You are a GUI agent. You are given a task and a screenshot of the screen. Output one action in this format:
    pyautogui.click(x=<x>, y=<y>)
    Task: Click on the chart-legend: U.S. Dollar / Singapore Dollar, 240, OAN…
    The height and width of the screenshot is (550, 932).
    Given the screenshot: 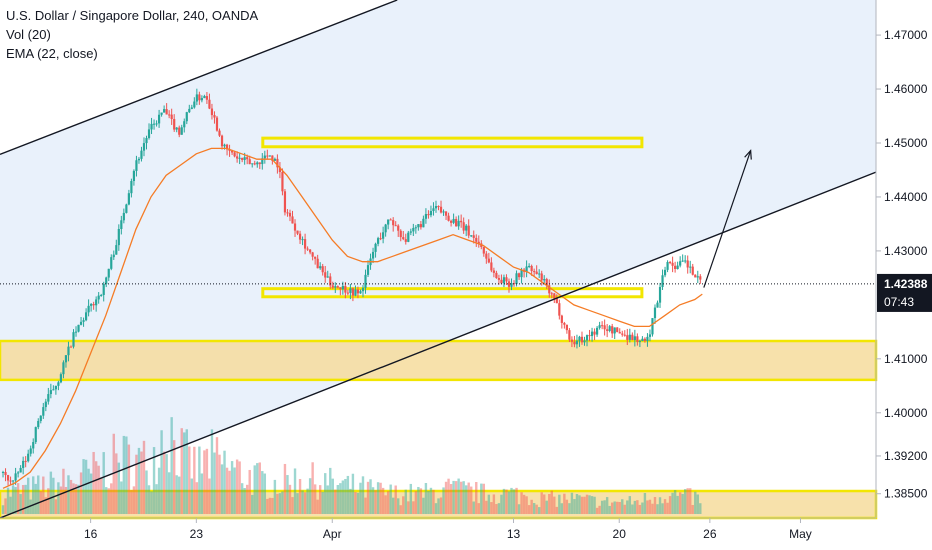 What is the action you would take?
    pyautogui.click(x=132, y=34)
    